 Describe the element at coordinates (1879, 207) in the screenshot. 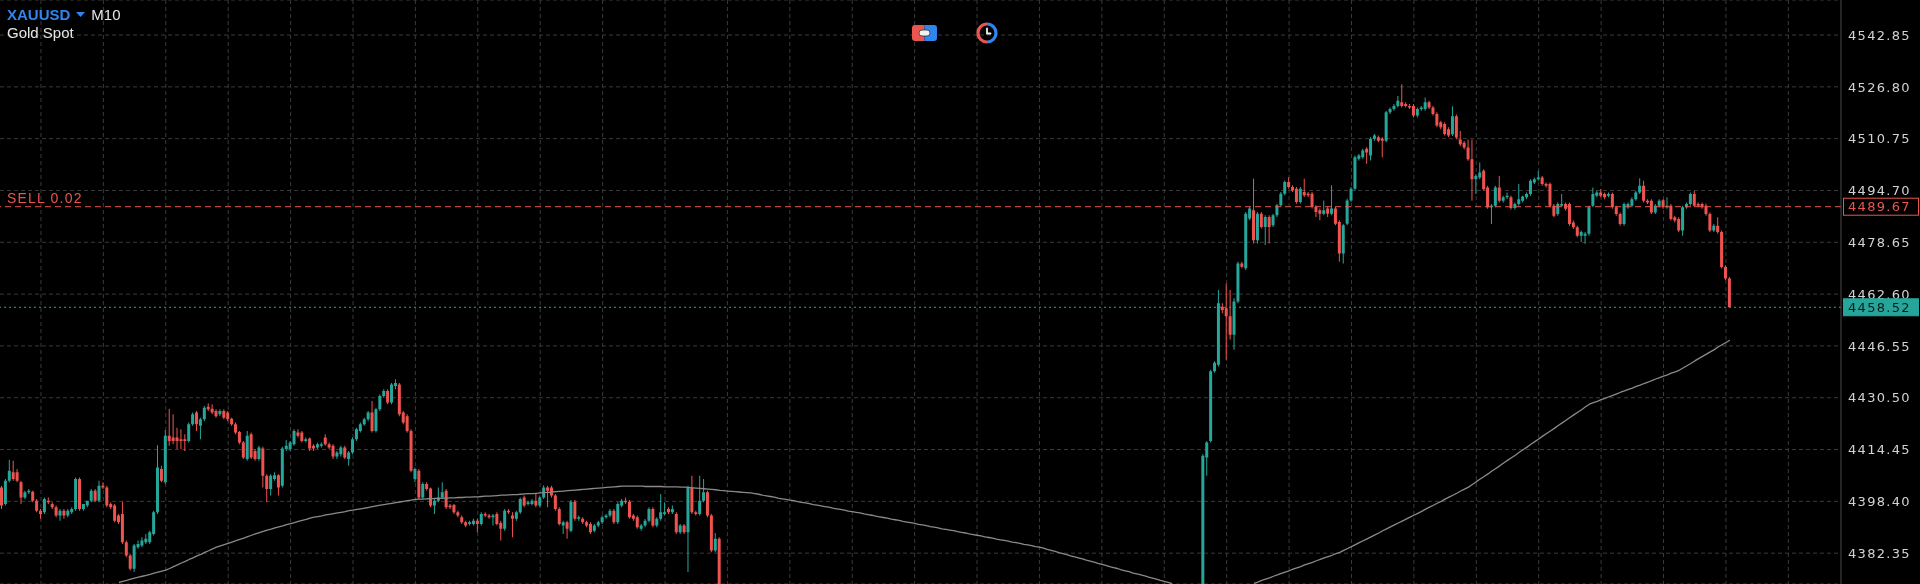

I see `text: 4489.67` at that location.